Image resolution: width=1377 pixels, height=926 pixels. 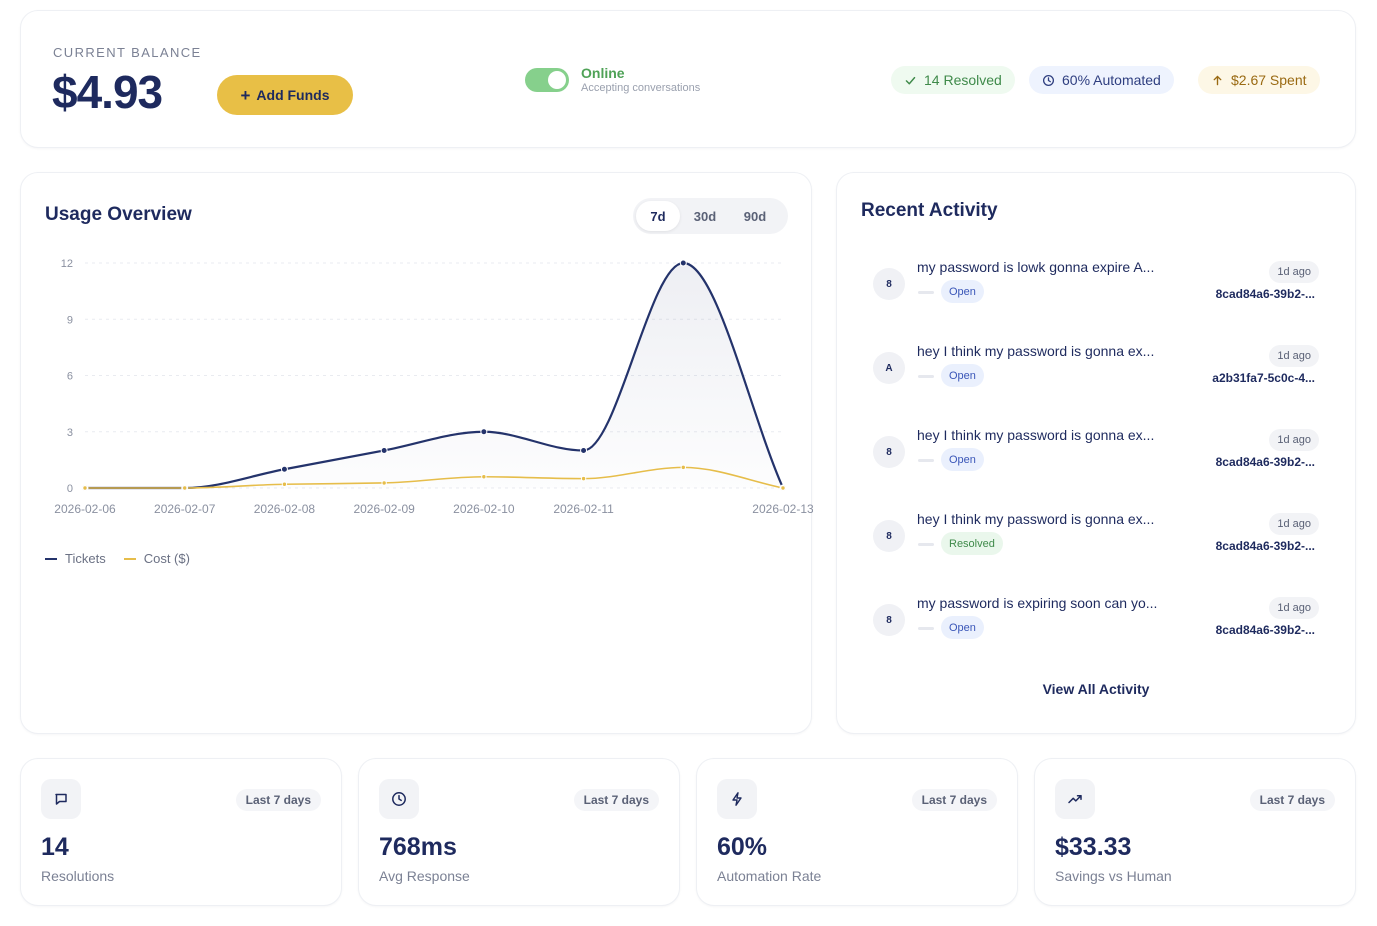 I want to click on legend-label-cost: Cost ($), so click(x=166, y=558).